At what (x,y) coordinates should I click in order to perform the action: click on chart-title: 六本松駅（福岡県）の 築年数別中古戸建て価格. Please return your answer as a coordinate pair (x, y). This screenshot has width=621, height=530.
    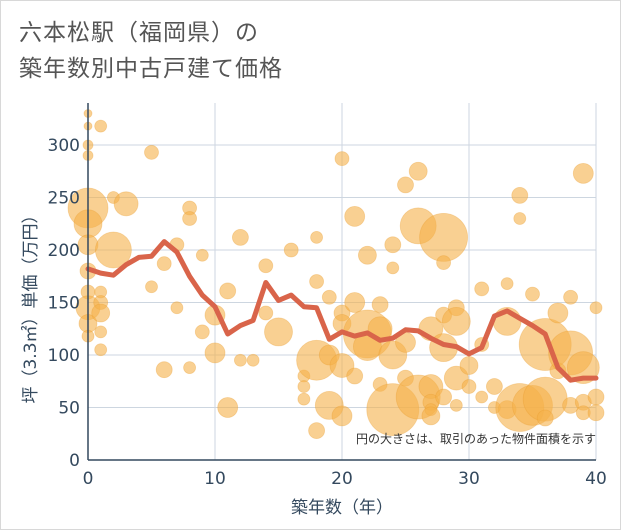
    Looking at the image, I should click on (151, 51).